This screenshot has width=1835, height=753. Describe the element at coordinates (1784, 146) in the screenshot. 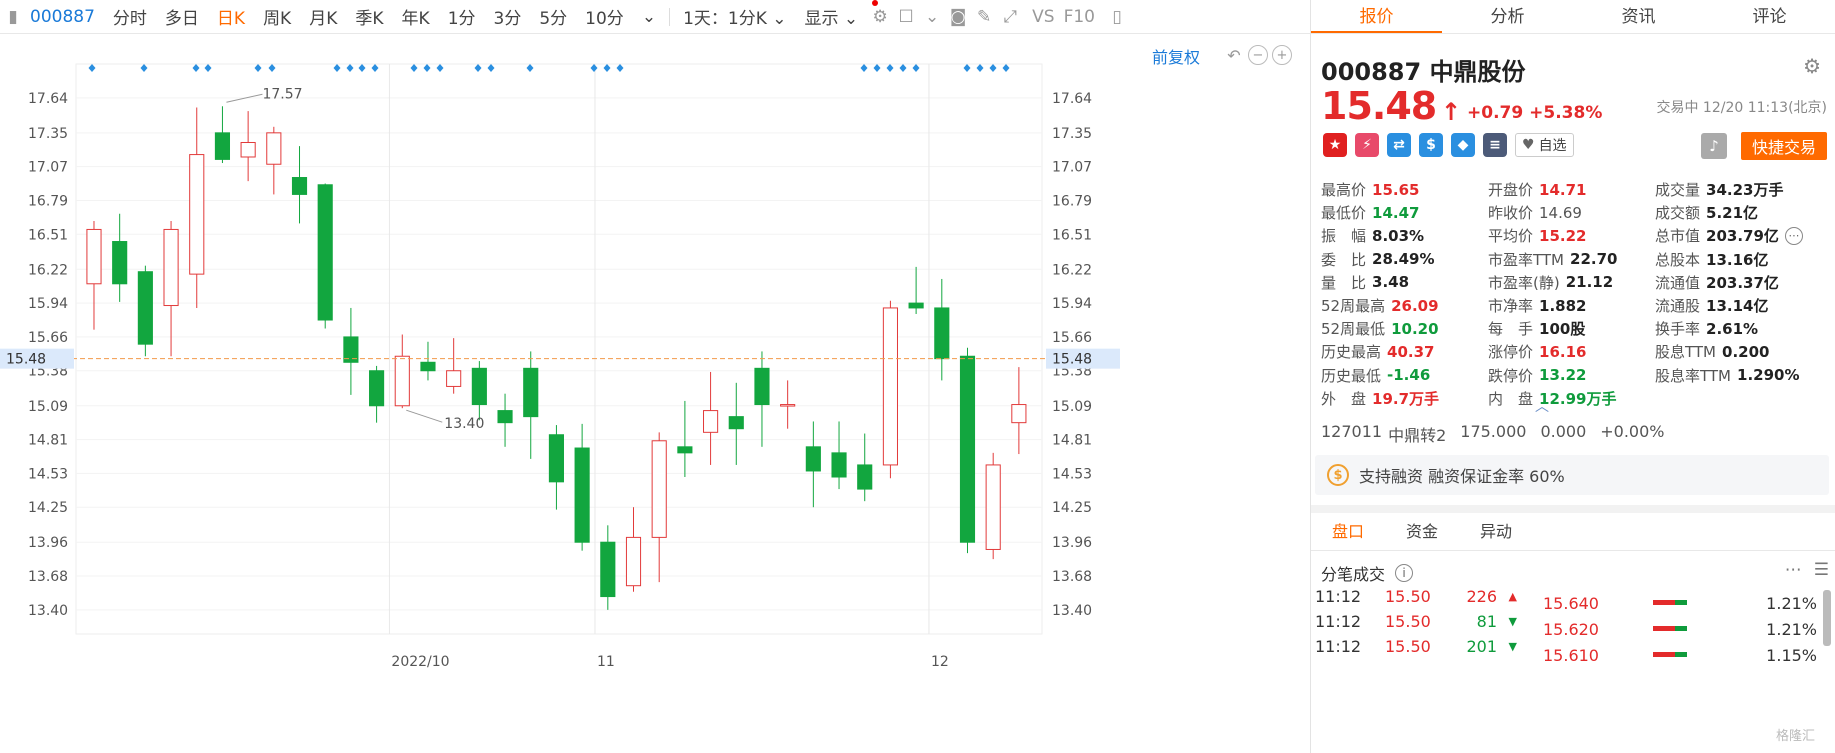

I see `quick-trade-button: 快捷交易` at that location.